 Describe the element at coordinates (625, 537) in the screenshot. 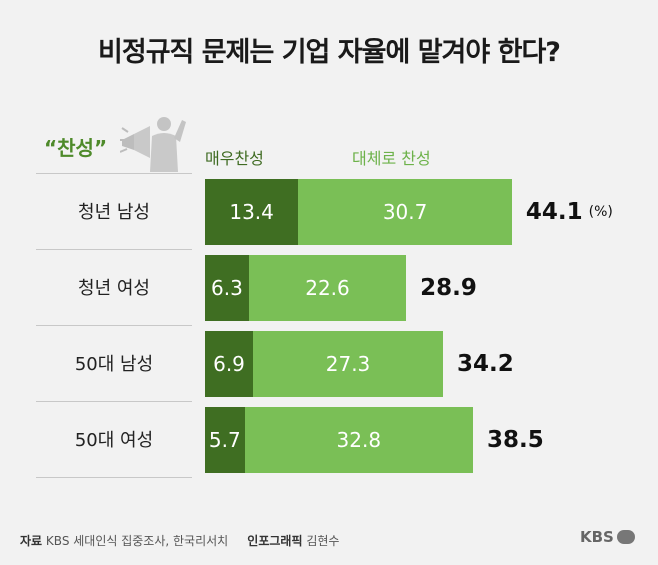

I see `logo-mark-icon` at that location.